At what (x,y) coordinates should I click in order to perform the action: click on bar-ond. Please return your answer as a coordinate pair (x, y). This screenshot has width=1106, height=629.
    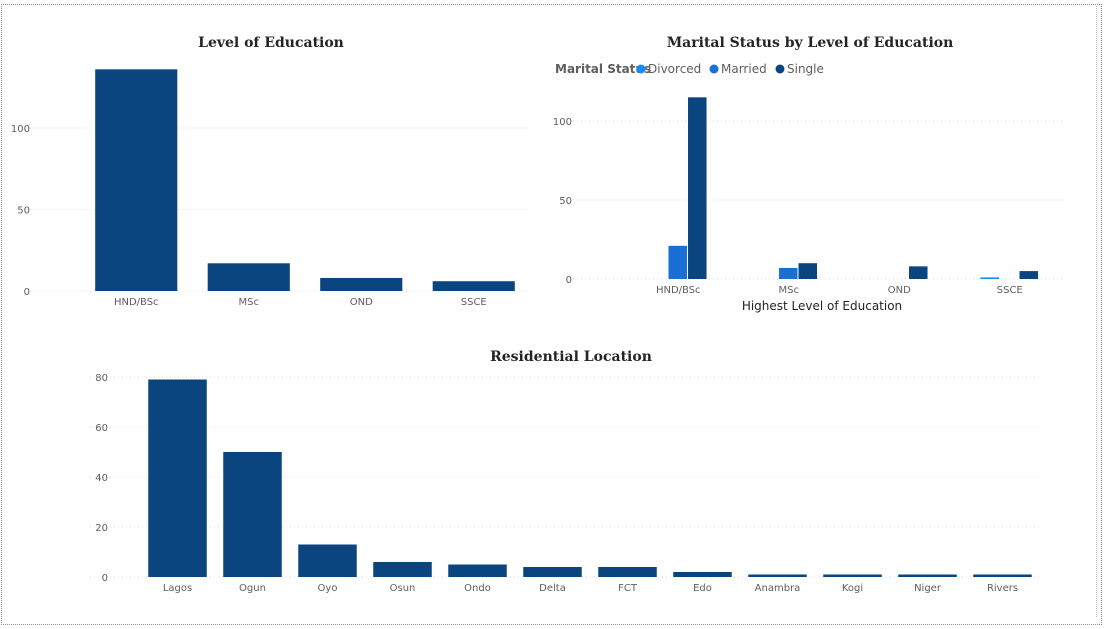
    Looking at the image, I should click on (361, 284).